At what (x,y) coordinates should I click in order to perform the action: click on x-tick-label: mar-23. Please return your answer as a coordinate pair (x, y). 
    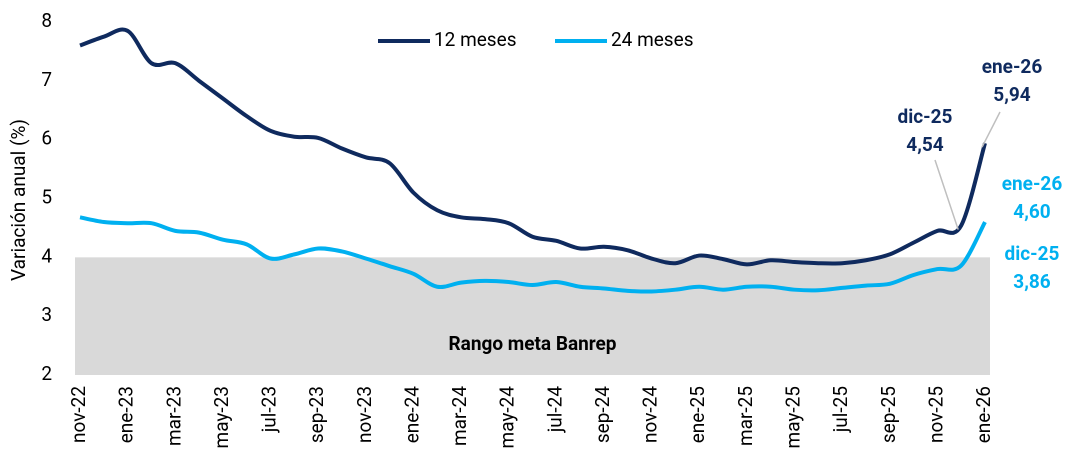
    Looking at the image, I should click on (173, 416).